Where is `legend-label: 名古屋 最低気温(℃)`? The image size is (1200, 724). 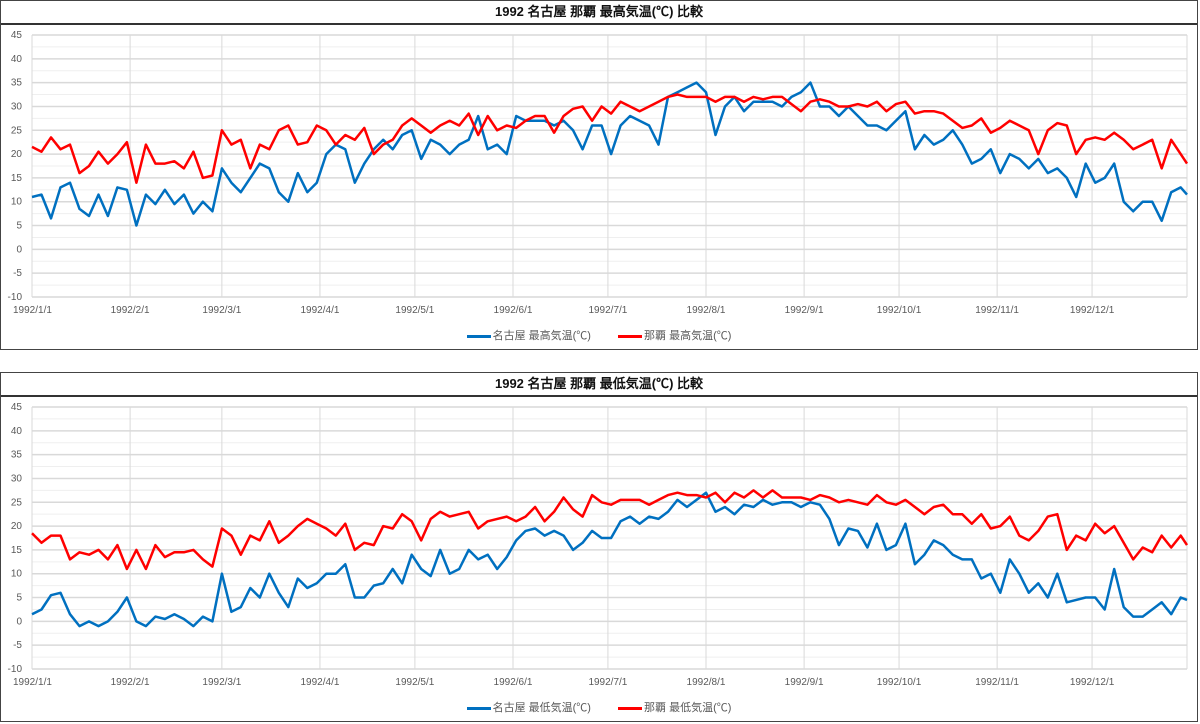
legend-label: 名古屋 最低気温(℃) is located at coordinates (541, 708).